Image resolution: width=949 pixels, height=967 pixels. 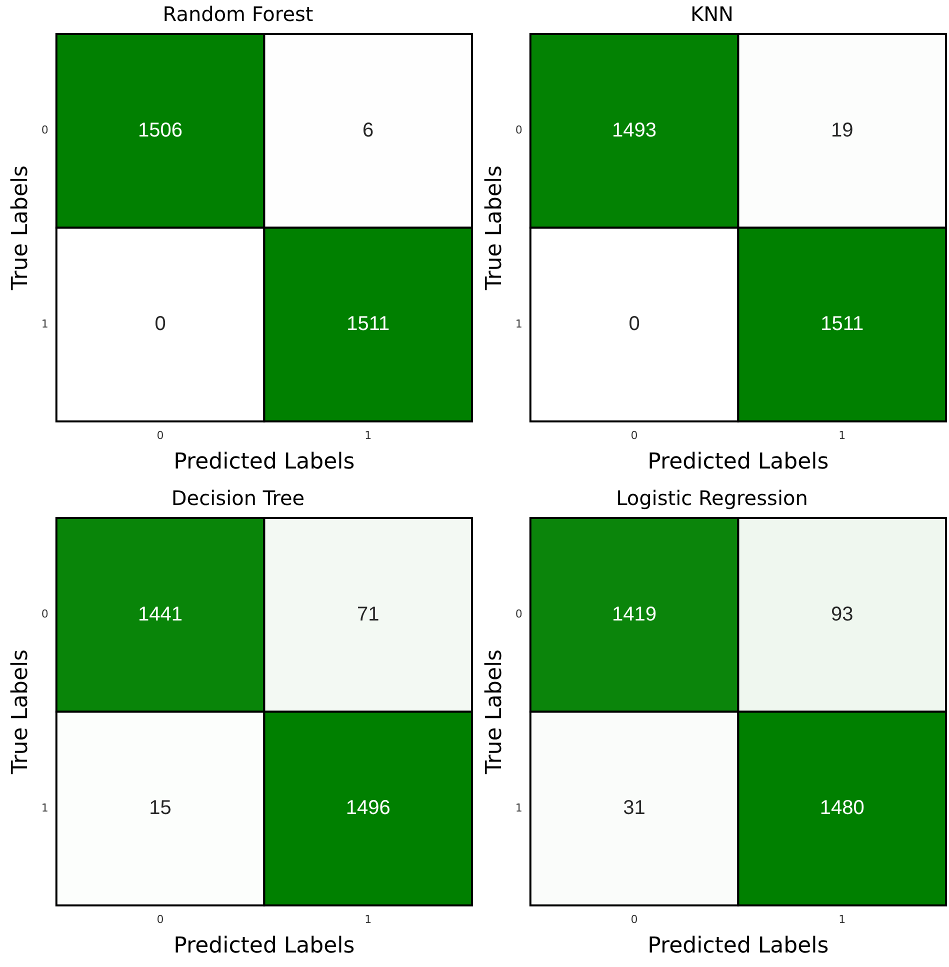 What do you see at coordinates (842, 130) in the screenshot?
I see `data-label: 19` at bounding box center [842, 130].